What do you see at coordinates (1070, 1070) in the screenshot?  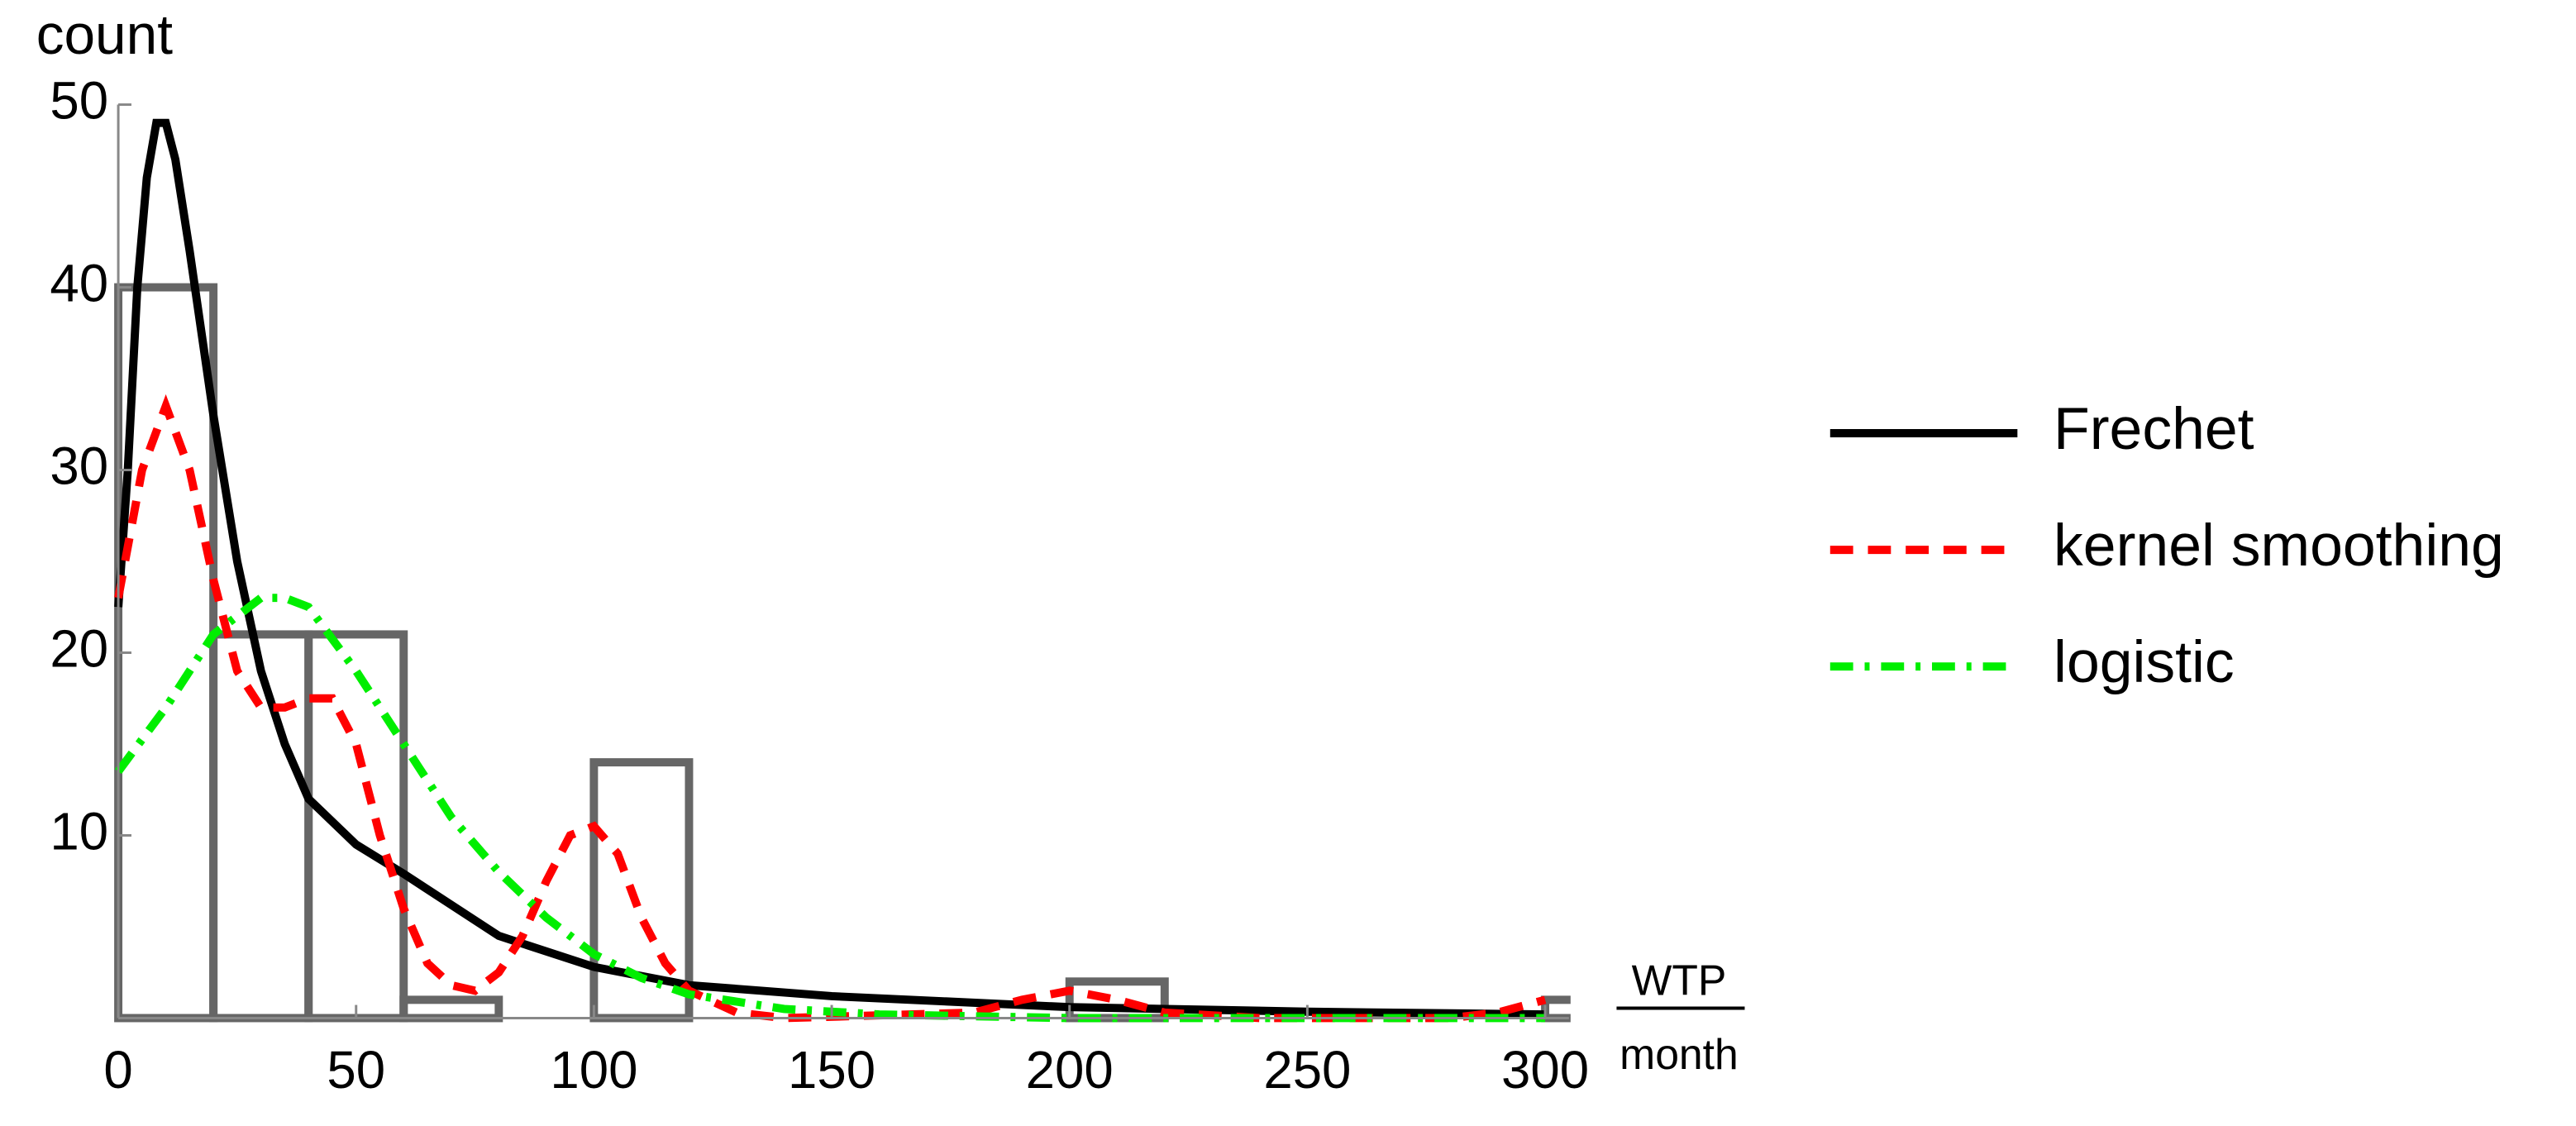 I see `x-tick-label: 200` at bounding box center [1070, 1070].